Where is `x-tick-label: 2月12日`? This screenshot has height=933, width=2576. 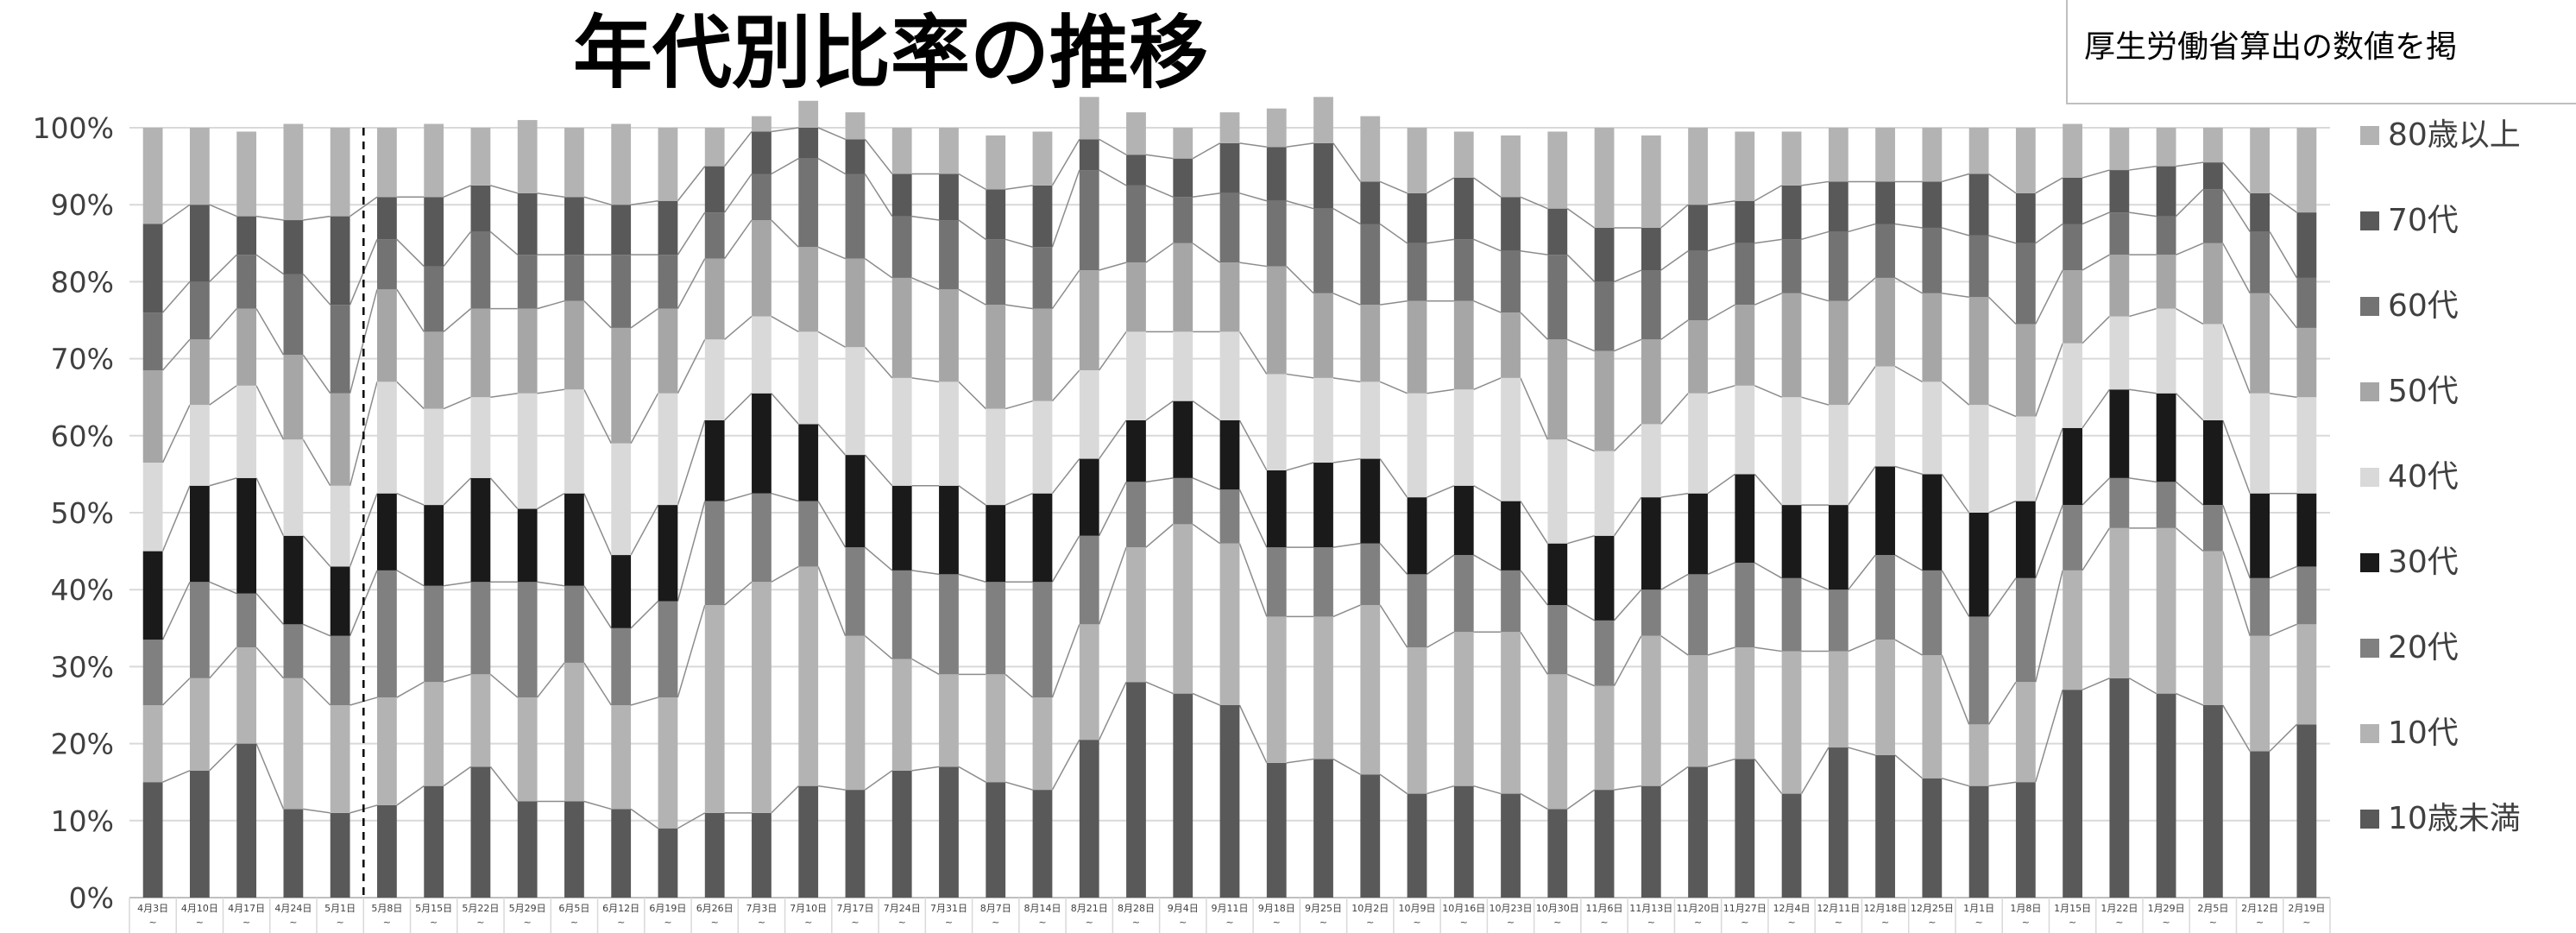
x-tick-label: 2月12日 is located at coordinates (2260, 908).